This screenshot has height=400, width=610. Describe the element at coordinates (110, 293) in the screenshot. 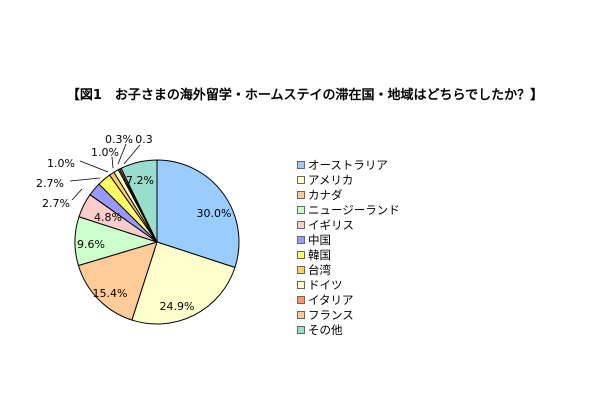

I see `data-label: 15.4%` at that location.